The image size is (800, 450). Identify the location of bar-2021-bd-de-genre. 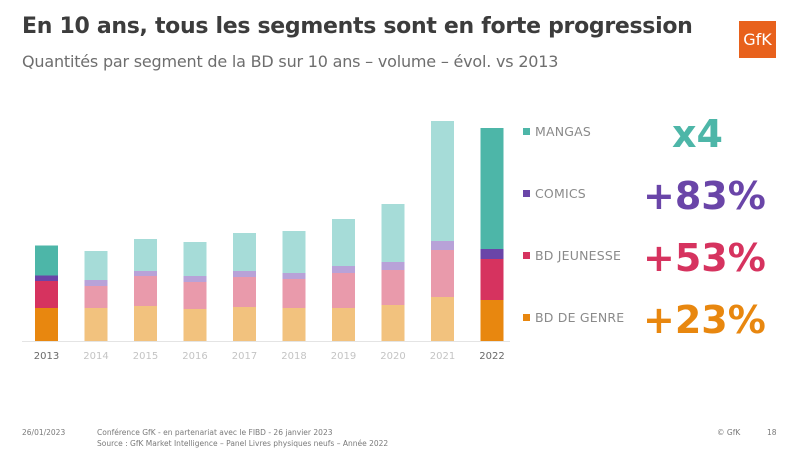
(442, 319).